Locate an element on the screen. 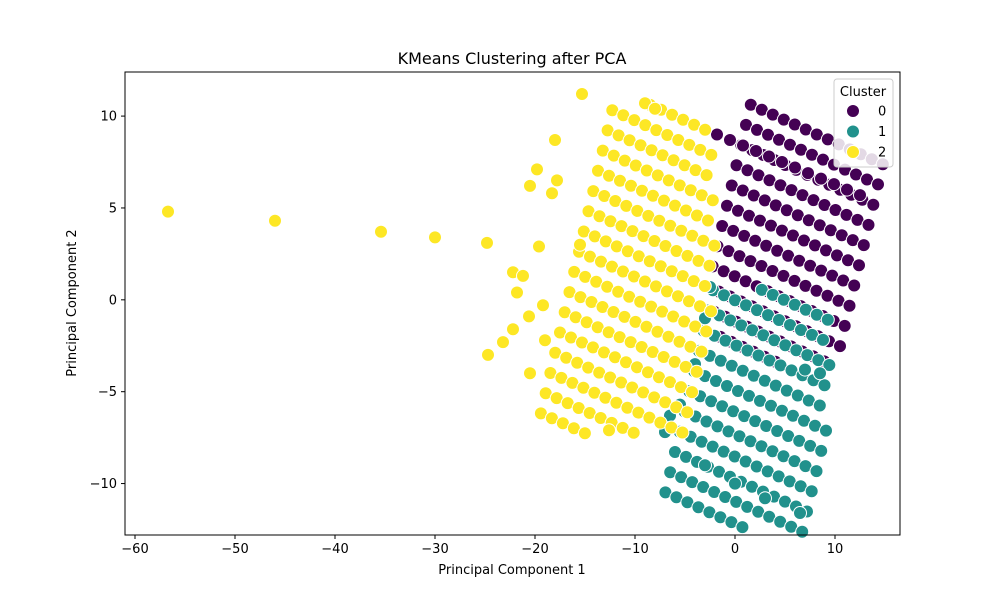 The height and width of the screenshot is (600, 1000). y-tick-label: −5 is located at coordinates (107, 392).